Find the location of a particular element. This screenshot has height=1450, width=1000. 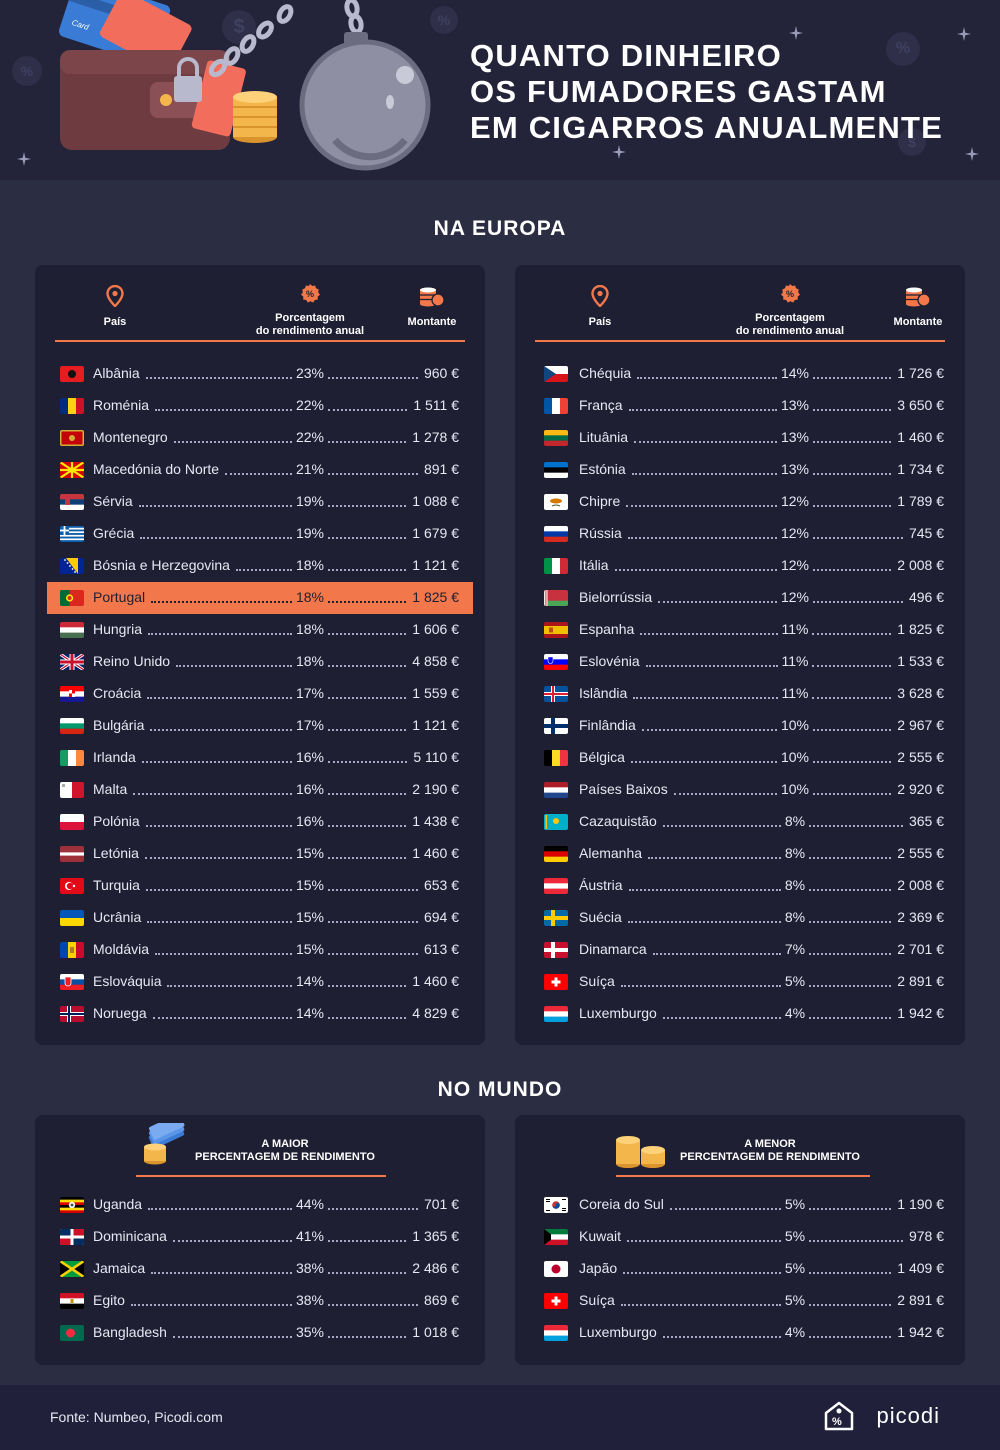

country-name: Espanha is located at coordinates (607, 629).